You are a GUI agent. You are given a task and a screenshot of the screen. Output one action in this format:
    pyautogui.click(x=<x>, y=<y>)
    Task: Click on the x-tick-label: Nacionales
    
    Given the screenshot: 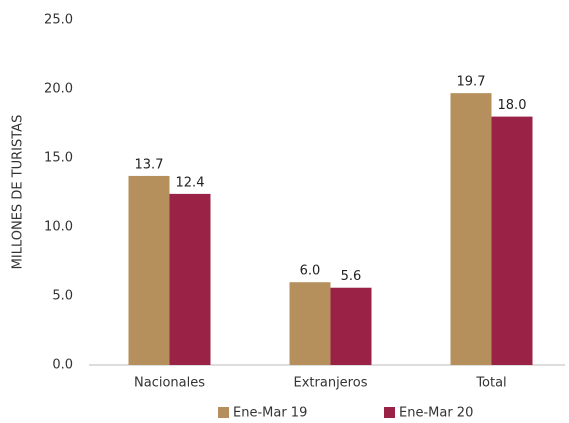 What is the action you would take?
    pyautogui.click(x=169, y=383)
    